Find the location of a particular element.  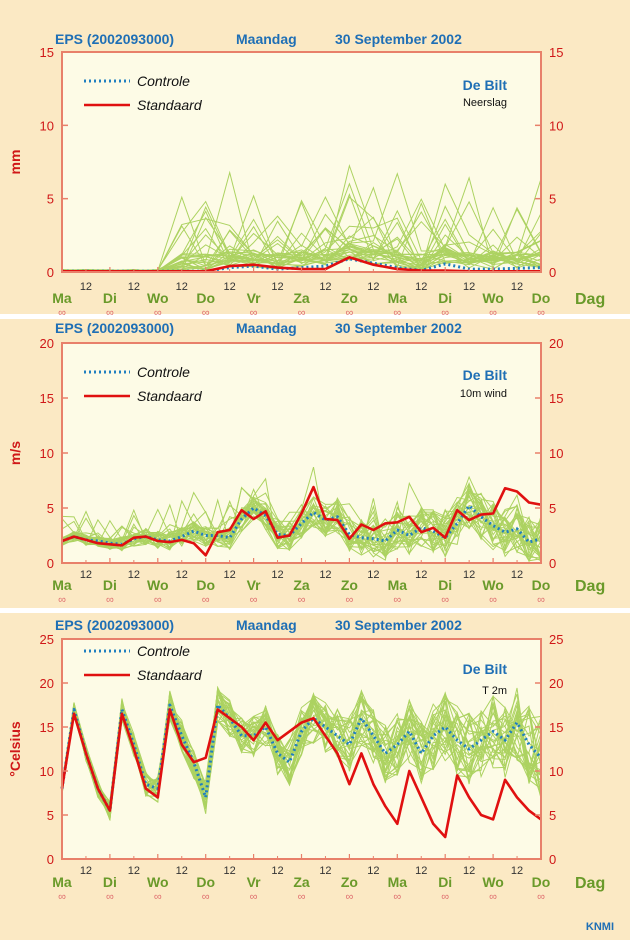

y-axis-label: m/s is located at coordinates (15, 453).